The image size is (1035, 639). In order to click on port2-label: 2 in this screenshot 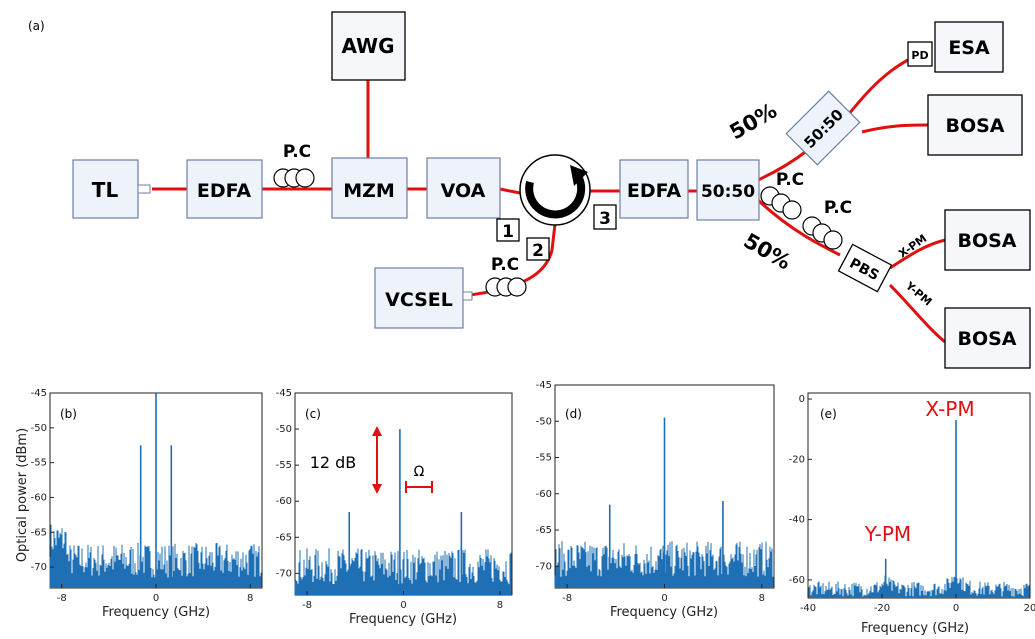, I will do `click(538, 251)`.